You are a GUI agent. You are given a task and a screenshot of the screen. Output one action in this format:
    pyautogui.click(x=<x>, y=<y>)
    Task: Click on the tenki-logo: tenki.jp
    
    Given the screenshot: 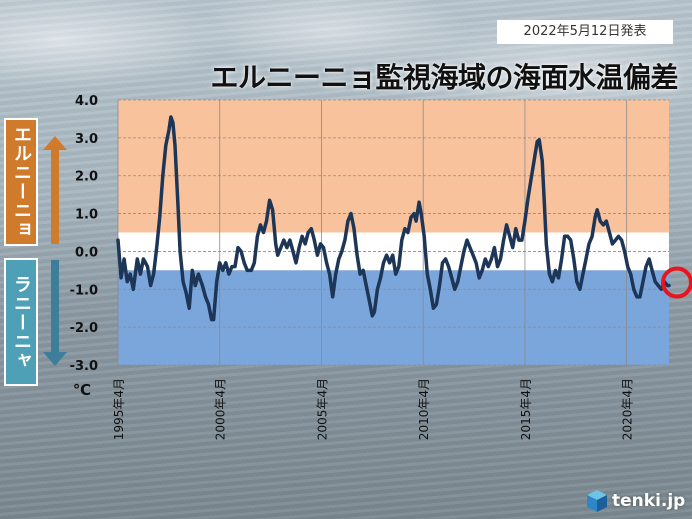 What is the action you would take?
    pyautogui.click(x=635, y=501)
    